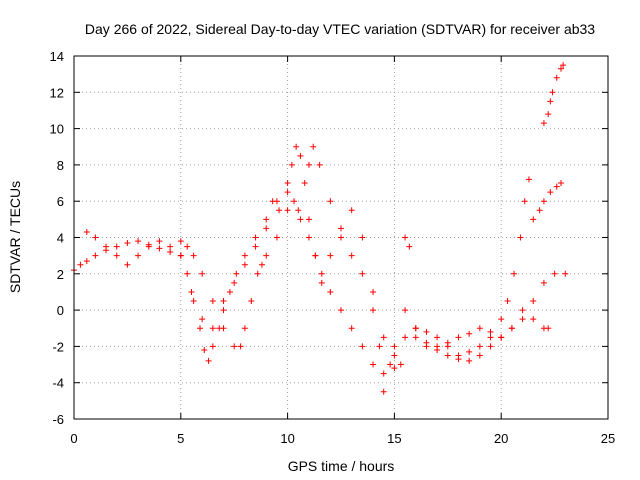 Image resolution: width=640 pixels, height=480 pixels. What do you see at coordinates (341, 466) in the screenshot?
I see `x-axis-label: GPS time / hours` at bounding box center [341, 466].